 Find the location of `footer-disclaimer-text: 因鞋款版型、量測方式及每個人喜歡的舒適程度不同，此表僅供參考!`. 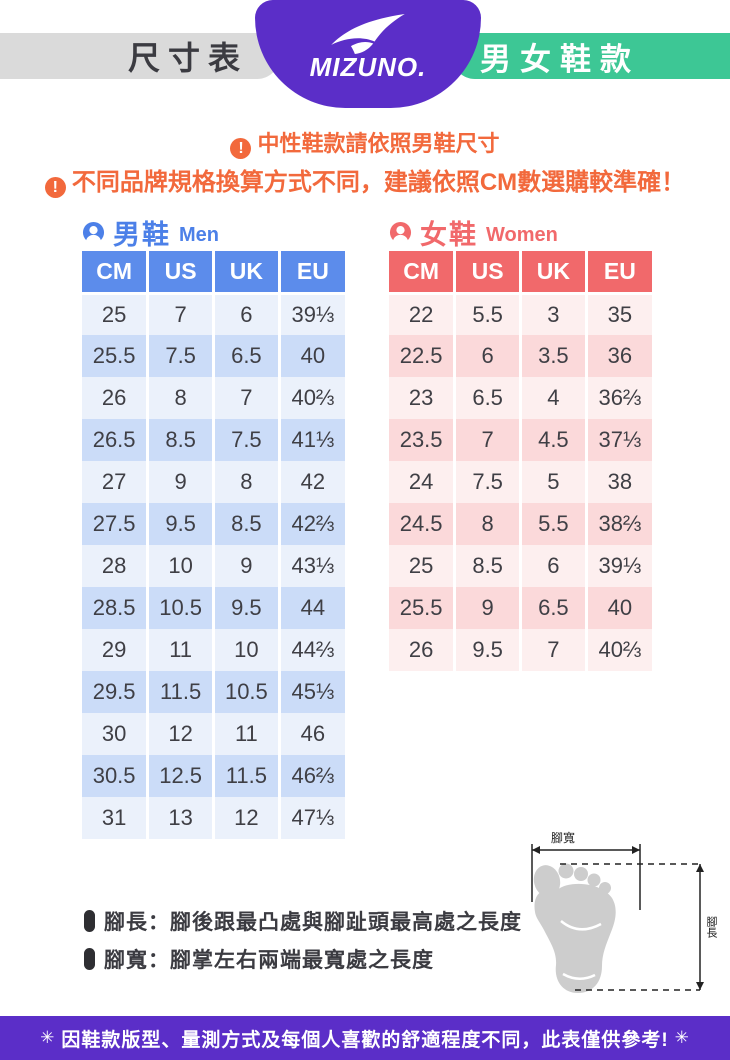

footer-disclaimer-text: 因鞋款版型、量測方式及每個人喜歡的舒適程度不同，此表僅供參考! is located at coordinates (365, 1040).